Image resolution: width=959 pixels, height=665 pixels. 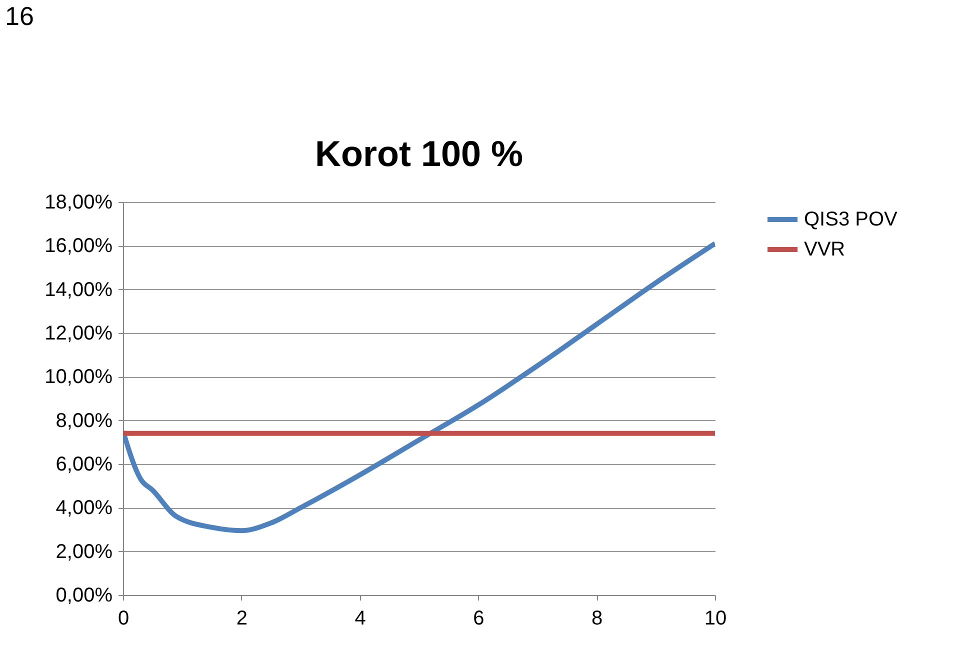 What do you see at coordinates (478, 619) in the screenshot?
I see `x-tick-label: 6` at bounding box center [478, 619].